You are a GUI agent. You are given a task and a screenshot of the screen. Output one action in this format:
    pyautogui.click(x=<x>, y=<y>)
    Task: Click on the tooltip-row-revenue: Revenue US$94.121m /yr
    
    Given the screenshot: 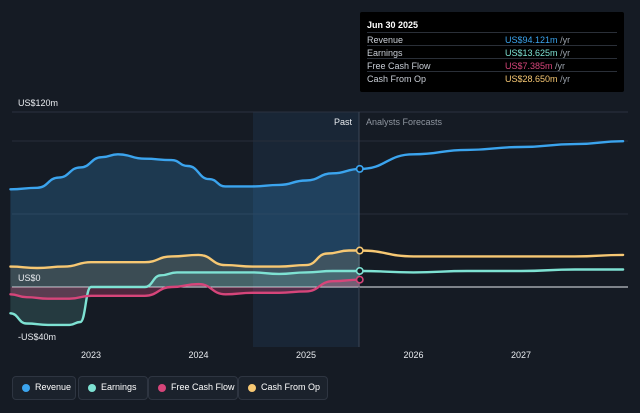 What is the action you would take?
    pyautogui.click(x=492, y=39)
    